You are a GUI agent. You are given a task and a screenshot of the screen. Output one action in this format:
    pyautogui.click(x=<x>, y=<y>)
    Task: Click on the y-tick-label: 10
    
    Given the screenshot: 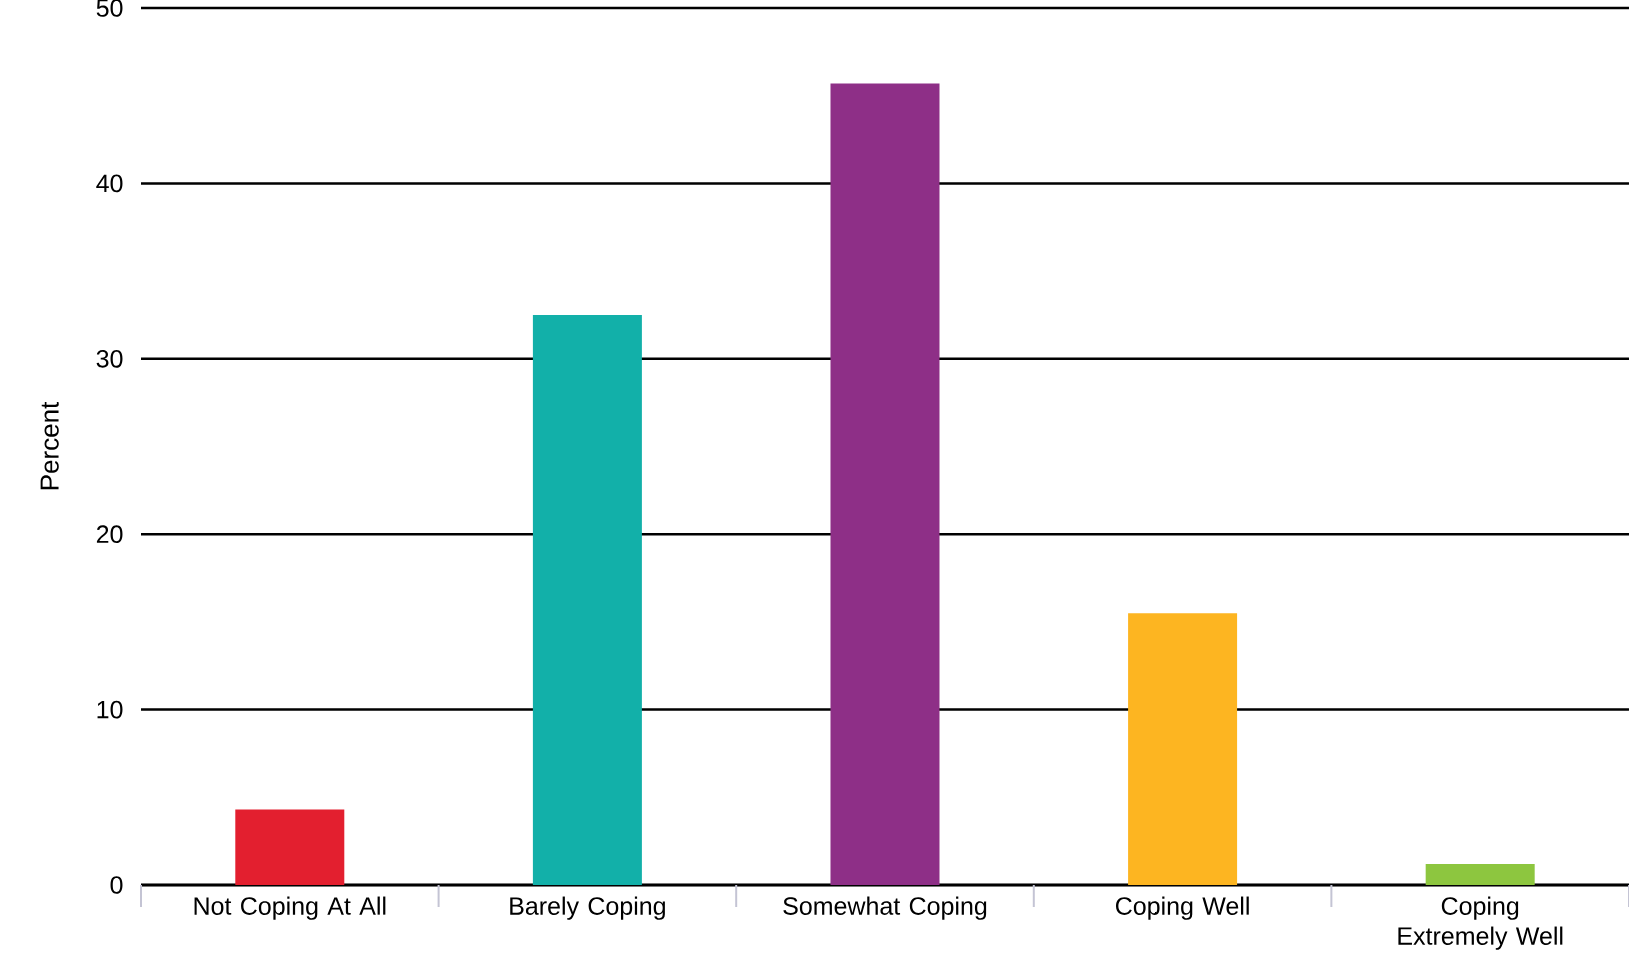 What is the action you would take?
    pyautogui.click(x=110, y=709)
    